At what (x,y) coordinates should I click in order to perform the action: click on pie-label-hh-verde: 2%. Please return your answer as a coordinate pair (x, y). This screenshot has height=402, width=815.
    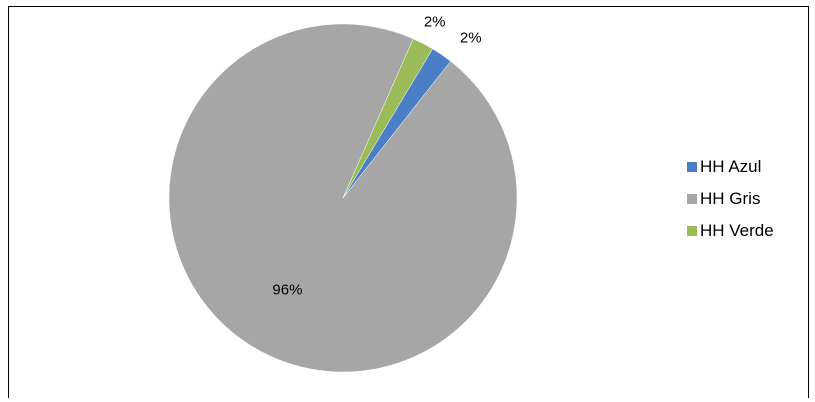
    Looking at the image, I should click on (435, 22).